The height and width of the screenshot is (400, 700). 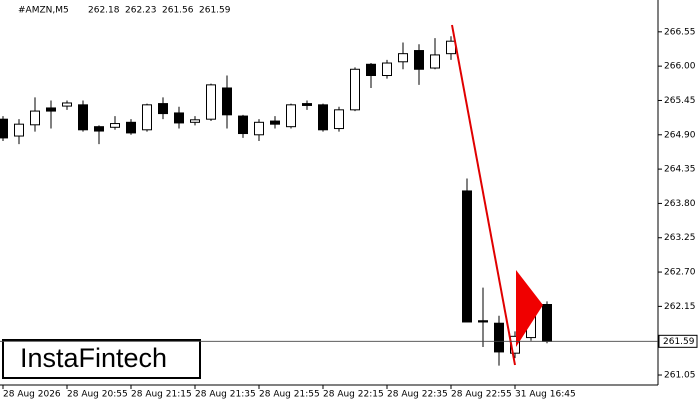 I want to click on y-tick-label: 261.05, so click(x=680, y=376).